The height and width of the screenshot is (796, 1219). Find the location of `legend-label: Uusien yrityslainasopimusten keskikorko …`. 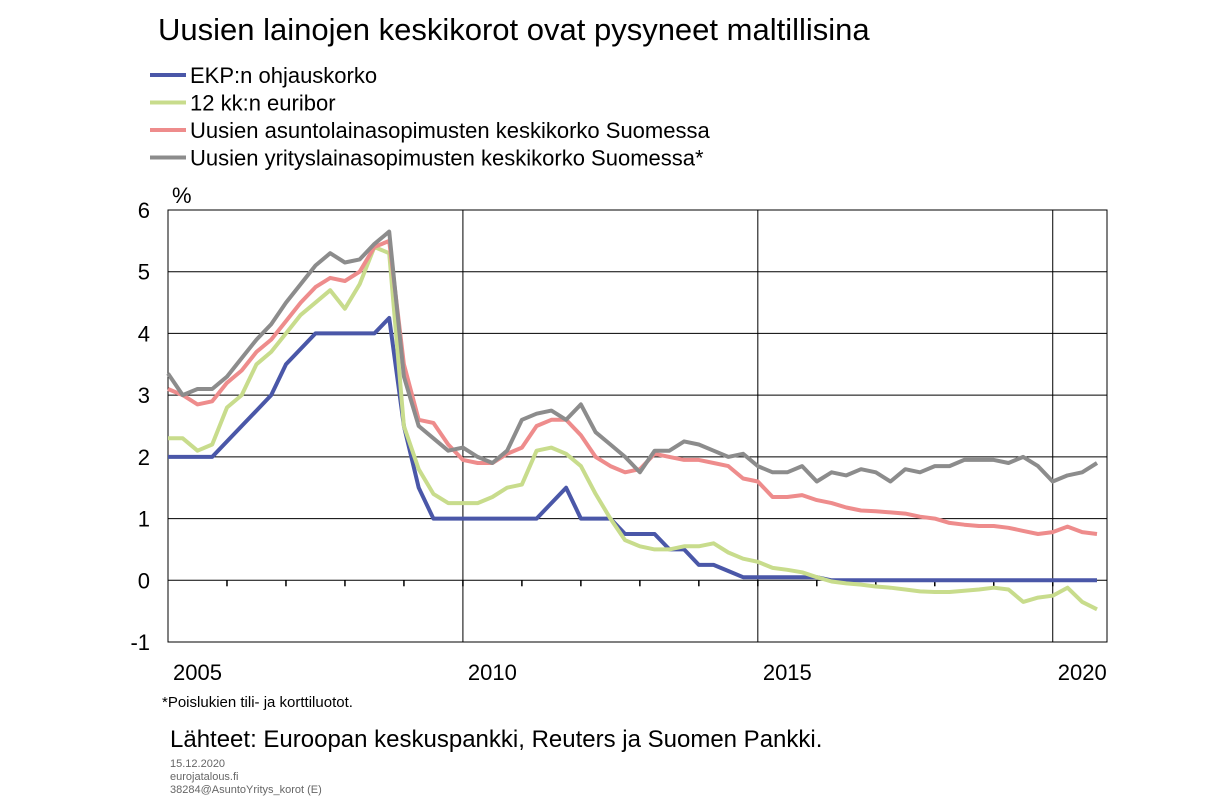

legend-label: Uusien yrityslainasopimusten keskikorko … is located at coordinates (447, 158).